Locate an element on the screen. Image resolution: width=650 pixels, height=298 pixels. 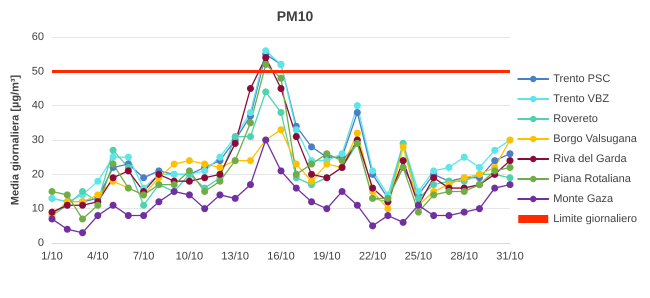
y-tick-label: 60 is located at coordinates (38, 37).